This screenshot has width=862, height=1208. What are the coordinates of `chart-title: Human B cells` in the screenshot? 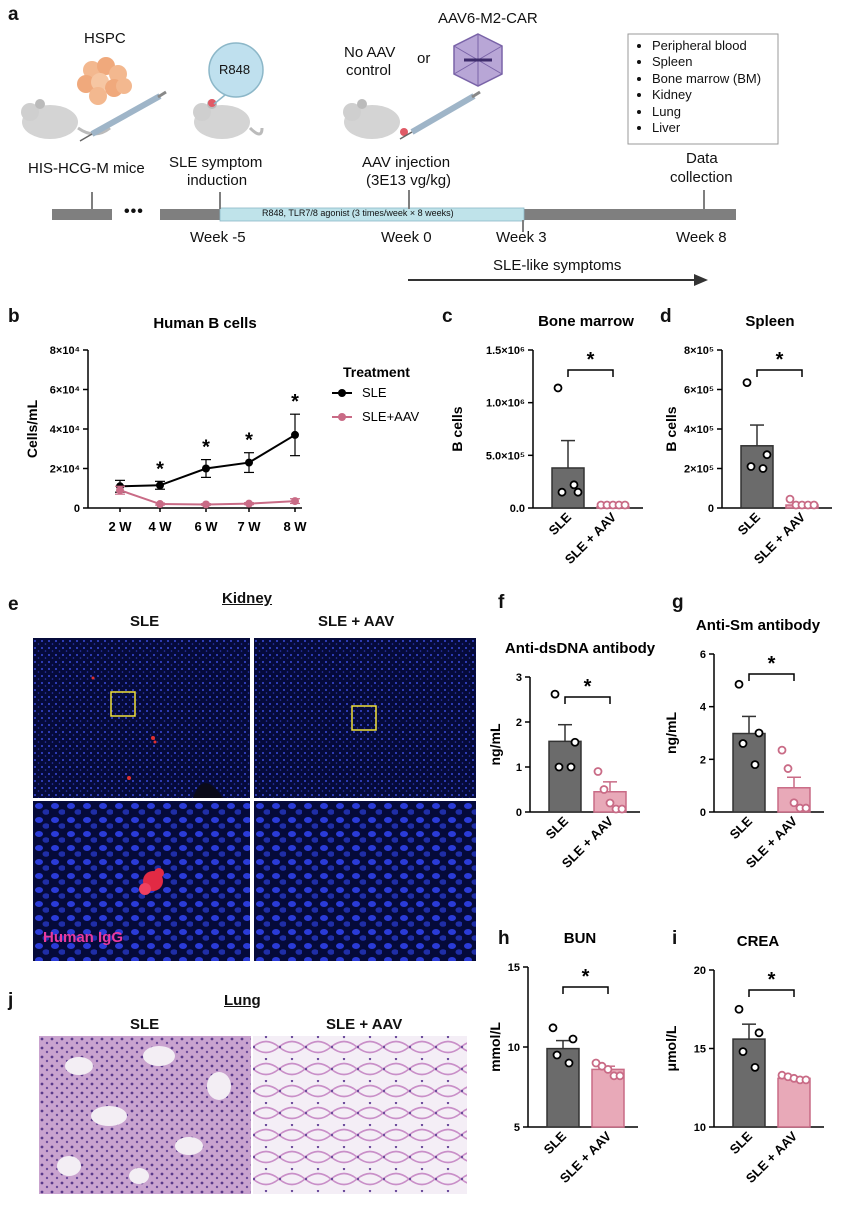 It's located at (204, 323).